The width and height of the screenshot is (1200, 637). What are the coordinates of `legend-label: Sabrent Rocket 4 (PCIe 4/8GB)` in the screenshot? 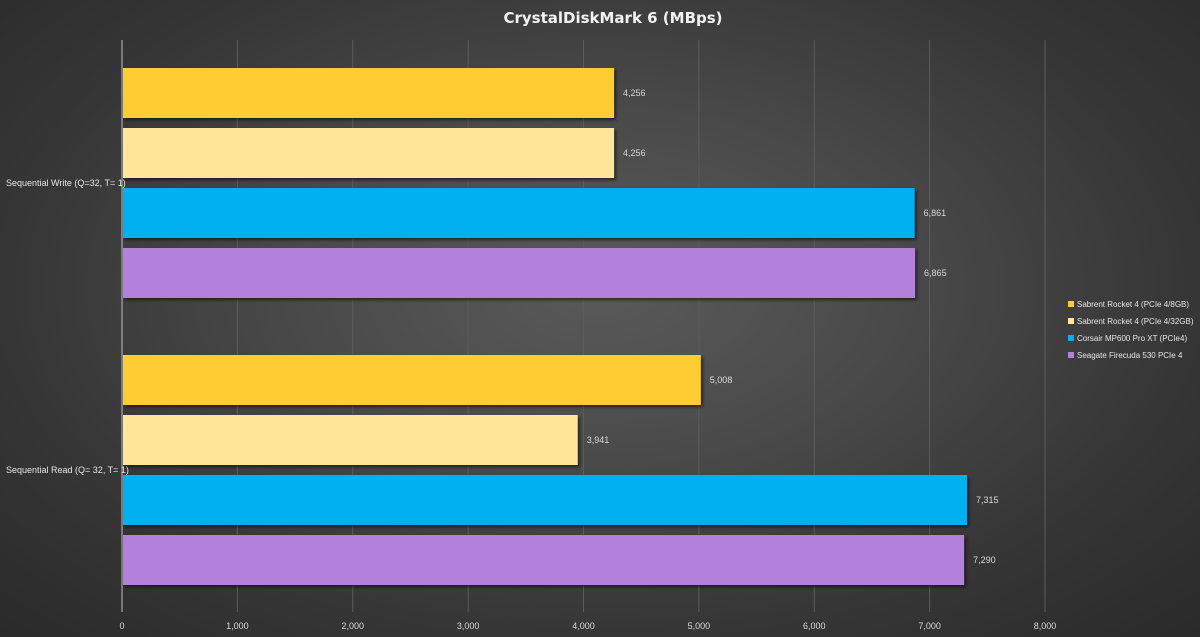 It's located at (1133, 304).